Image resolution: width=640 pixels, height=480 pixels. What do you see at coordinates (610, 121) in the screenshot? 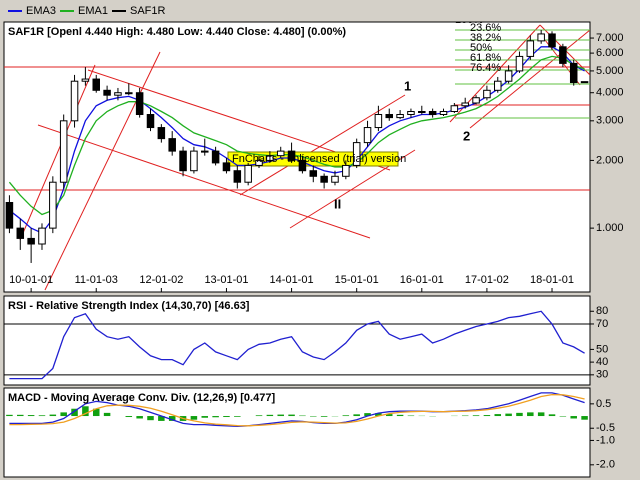
I see `y-tick-label: 3.000` at bounding box center [610, 121].